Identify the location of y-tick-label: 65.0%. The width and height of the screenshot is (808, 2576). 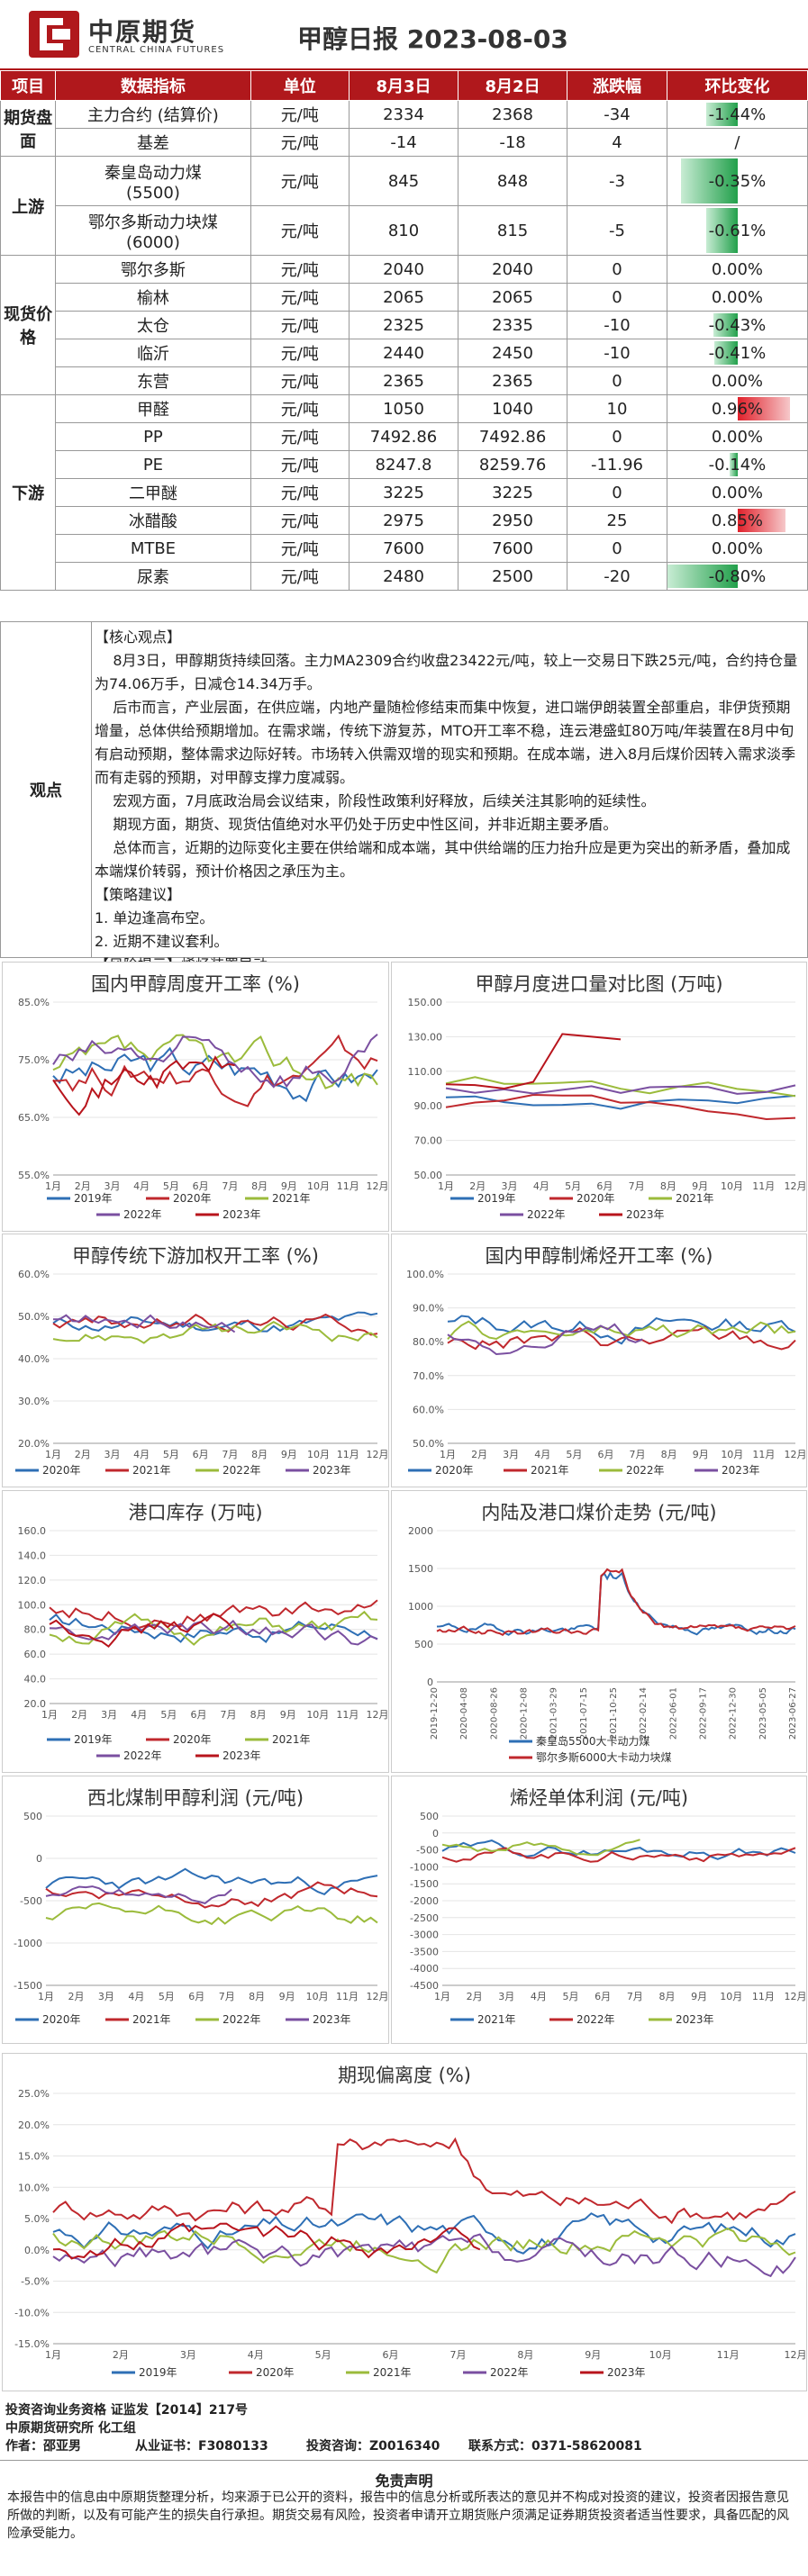
(34, 1118).